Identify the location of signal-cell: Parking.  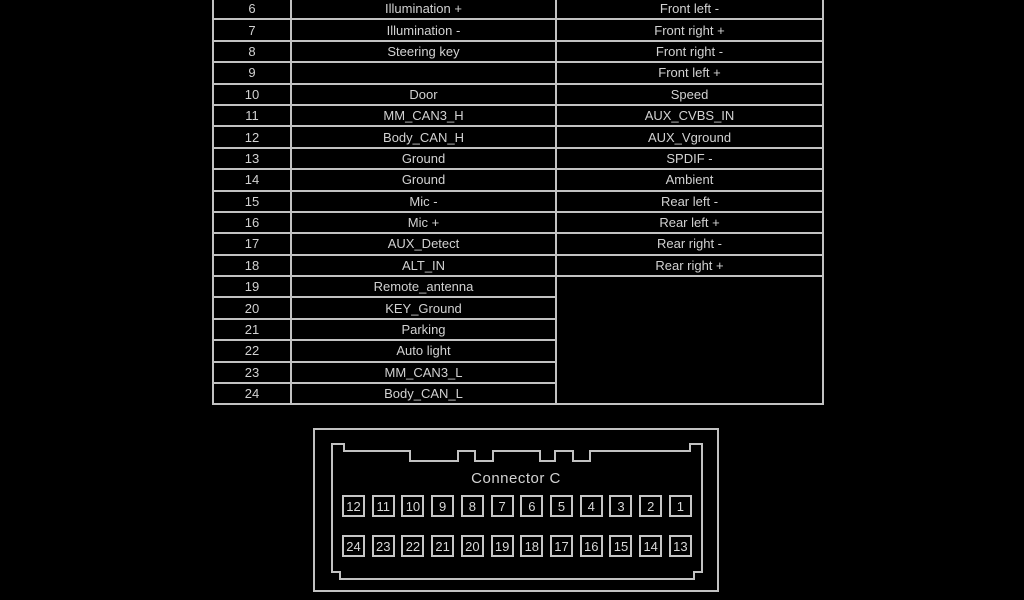
(423, 329).